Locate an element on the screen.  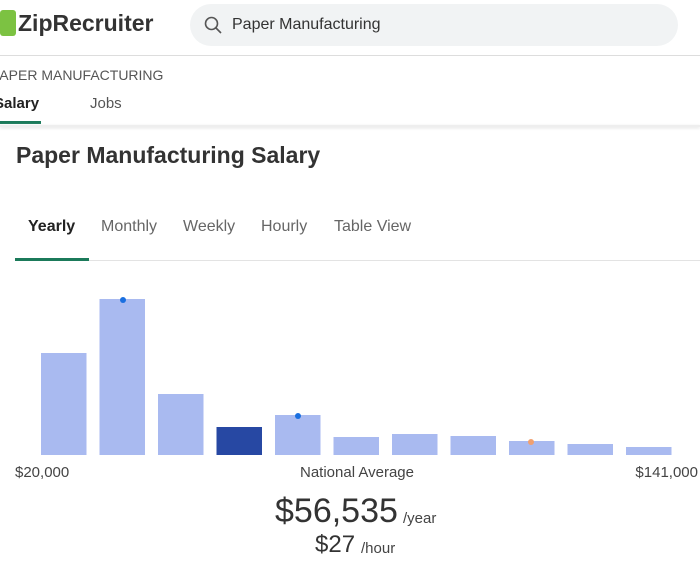
search-text: Paper Manufacturing is located at coordinates (306, 24).